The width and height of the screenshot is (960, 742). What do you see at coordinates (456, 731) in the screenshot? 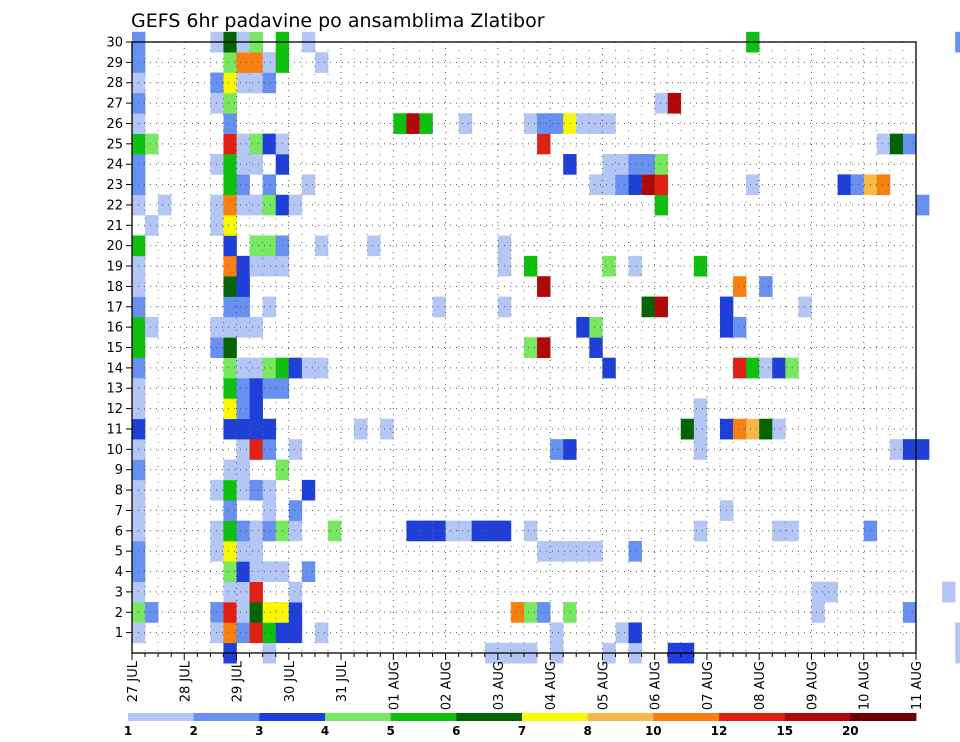
I see `colorbar-label: 6` at bounding box center [456, 731].